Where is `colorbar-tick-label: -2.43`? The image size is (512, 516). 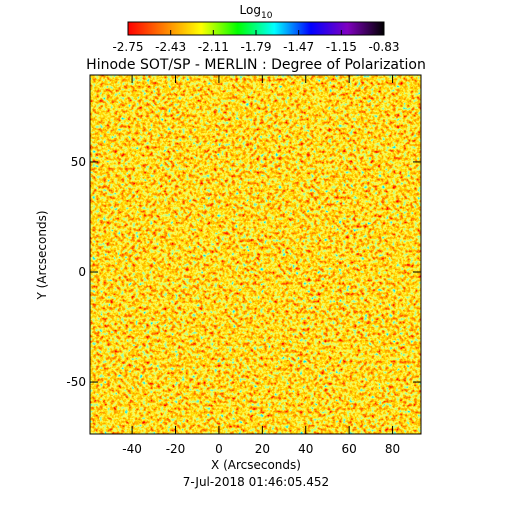
colorbar-tick-label: -2.43 is located at coordinates (170, 47).